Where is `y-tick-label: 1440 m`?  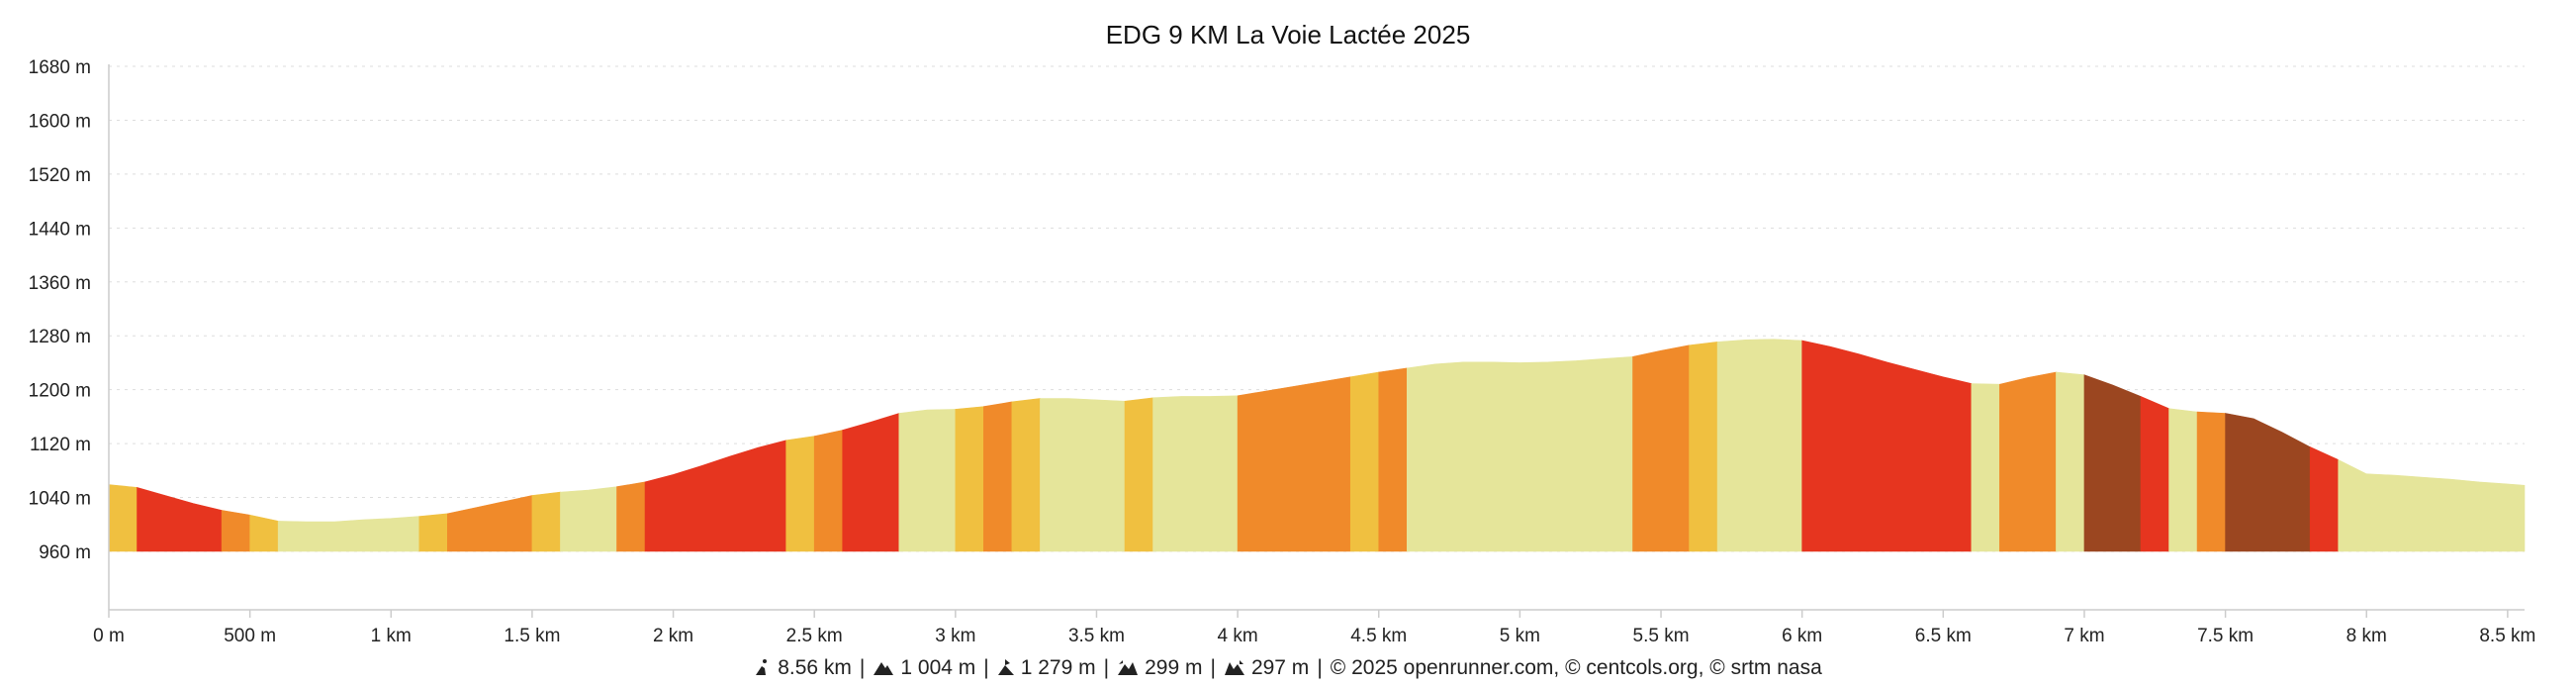
y-tick-label: 1440 m is located at coordinates (60, 230).